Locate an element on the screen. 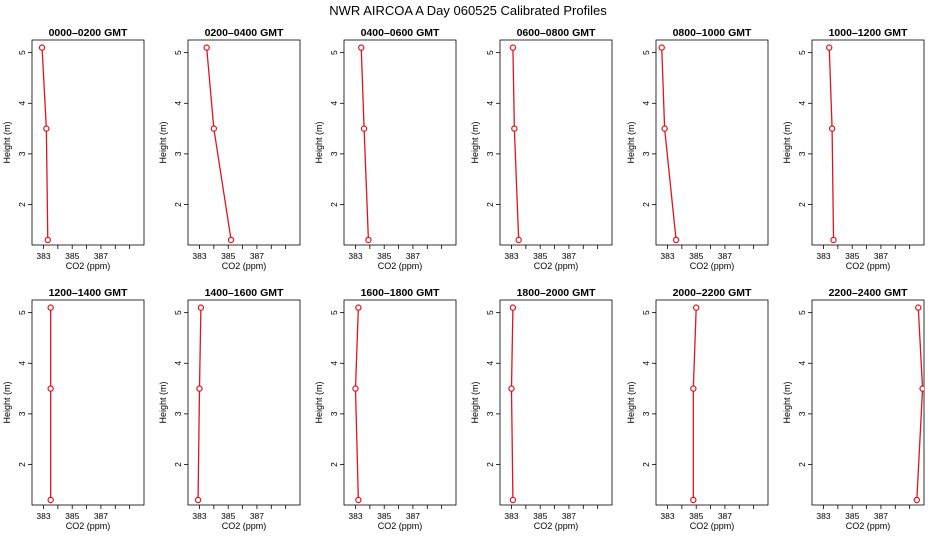  panel-title: 0400–0600 GMT is located at coordinates (400, 33).